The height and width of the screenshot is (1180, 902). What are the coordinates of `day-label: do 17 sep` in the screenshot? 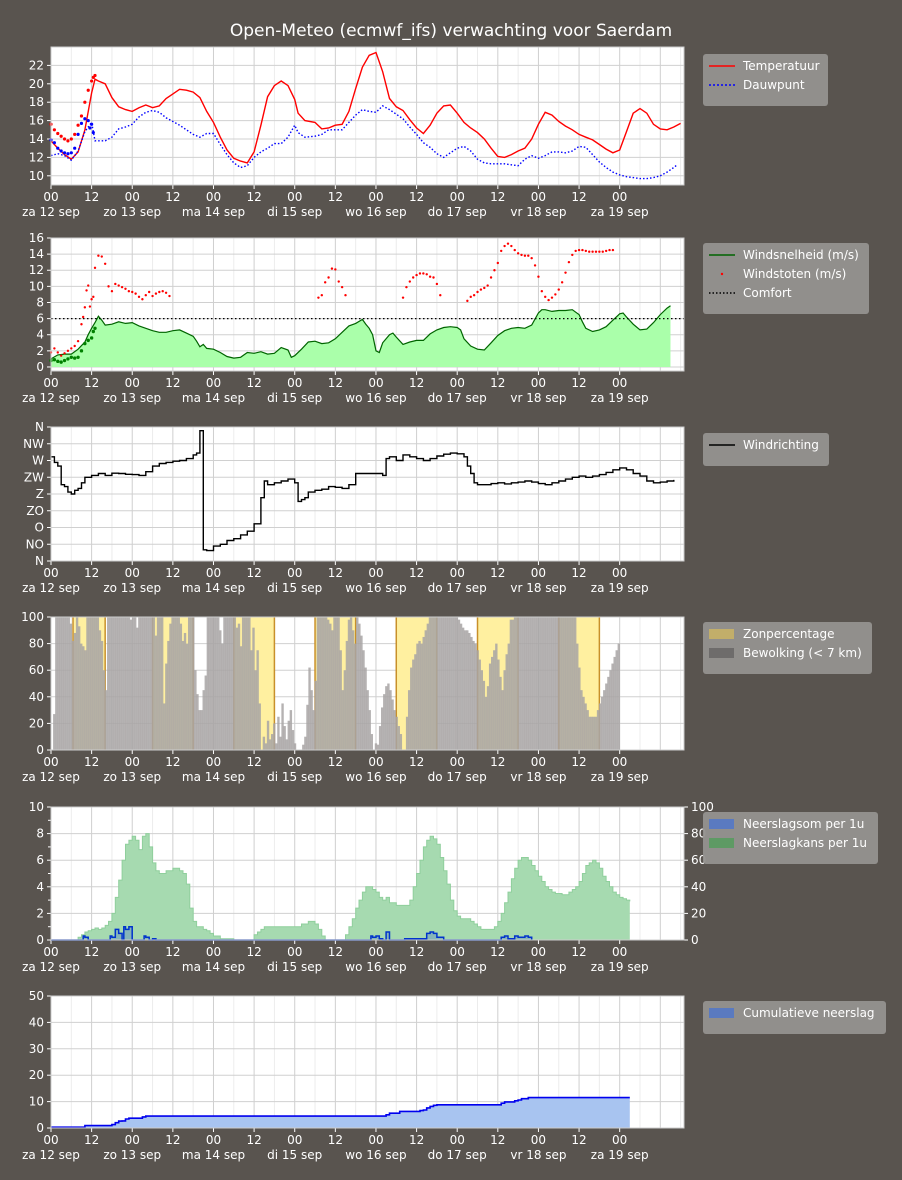 It's located at (457, 967).